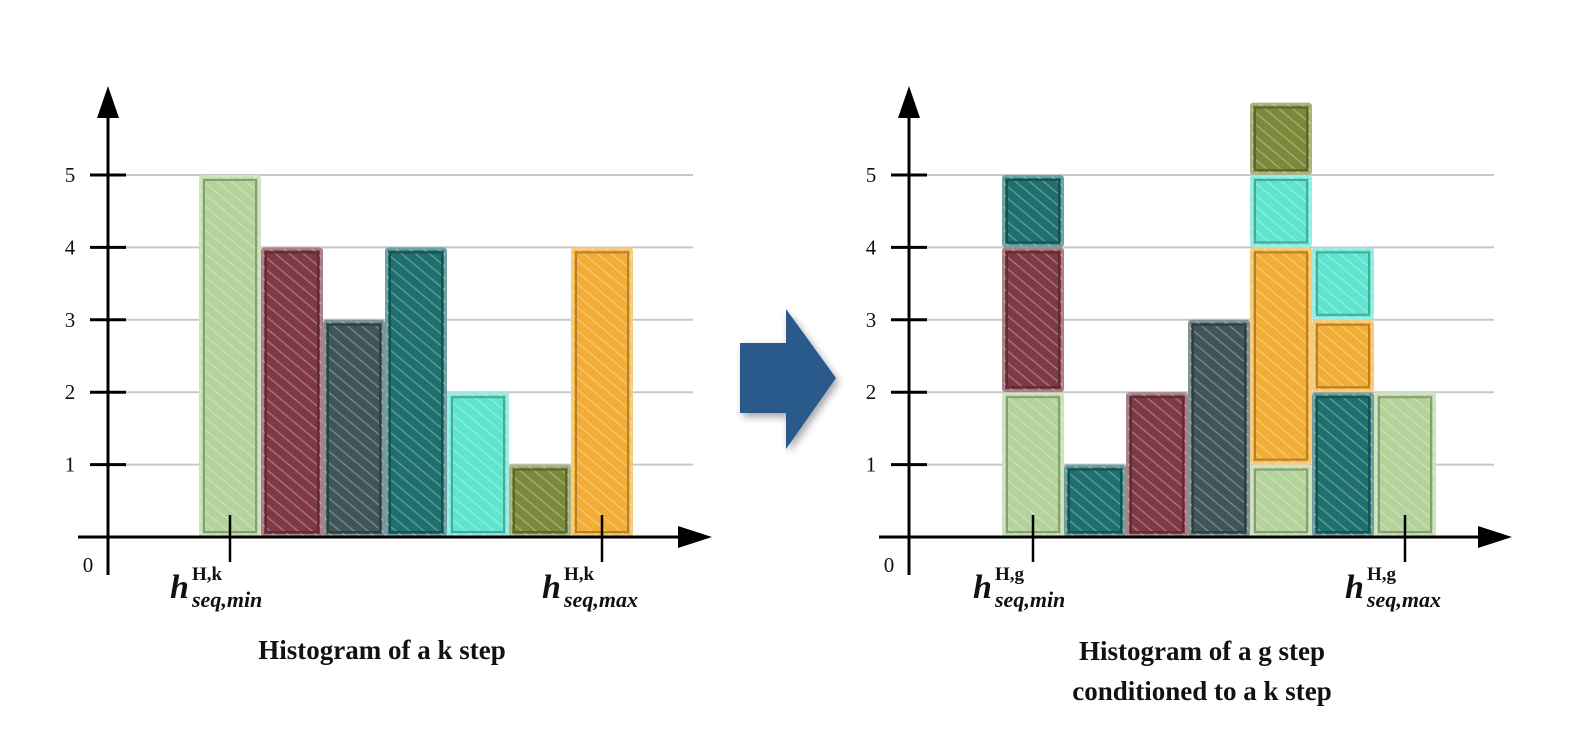 Image resolution: width=1579 pixels, height=754 pixels. Describe the element at coordinates (381, 650) in the screenshot. I see `chart-caption: Histogram of a k step` at that location.